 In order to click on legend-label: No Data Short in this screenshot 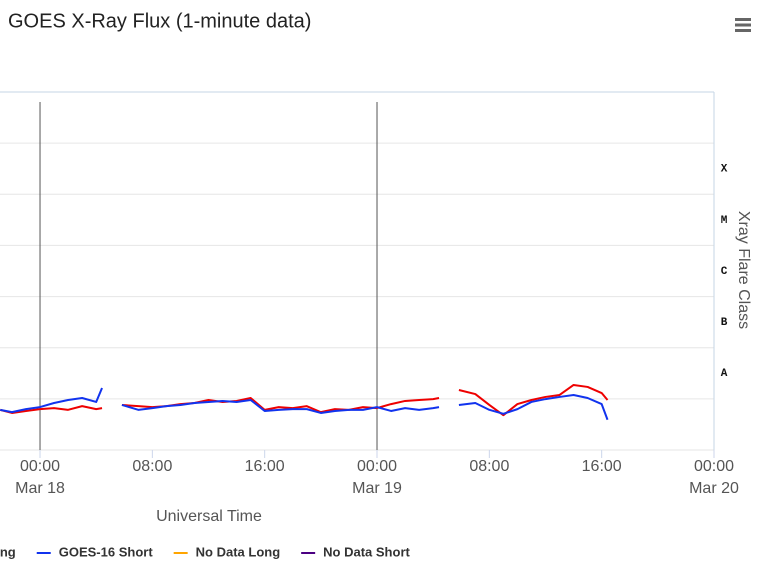, I will do `click(366, 551)`.